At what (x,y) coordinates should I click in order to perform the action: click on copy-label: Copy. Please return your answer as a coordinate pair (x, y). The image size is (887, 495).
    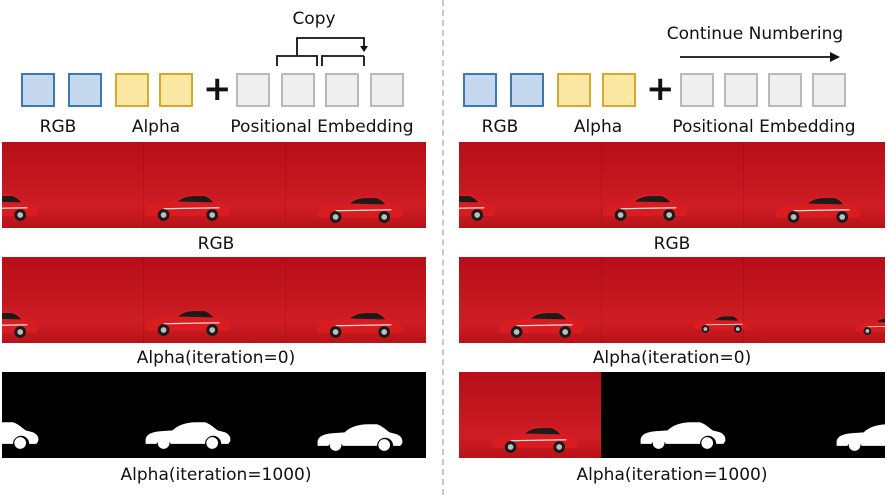
    Looking at the image, I should click on (314, 19).